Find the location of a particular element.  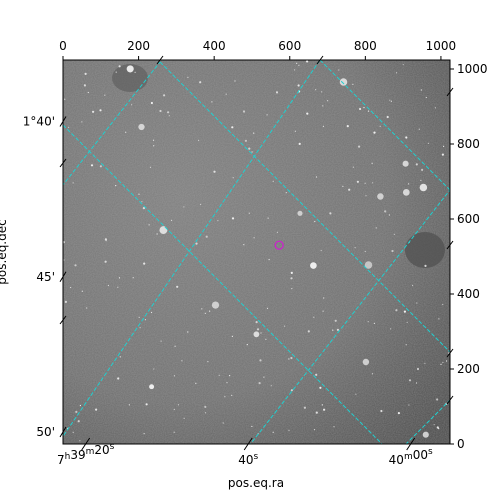

ra-axis: 7h39m20s 40s 40m00s is located at coordinates (245, 452).